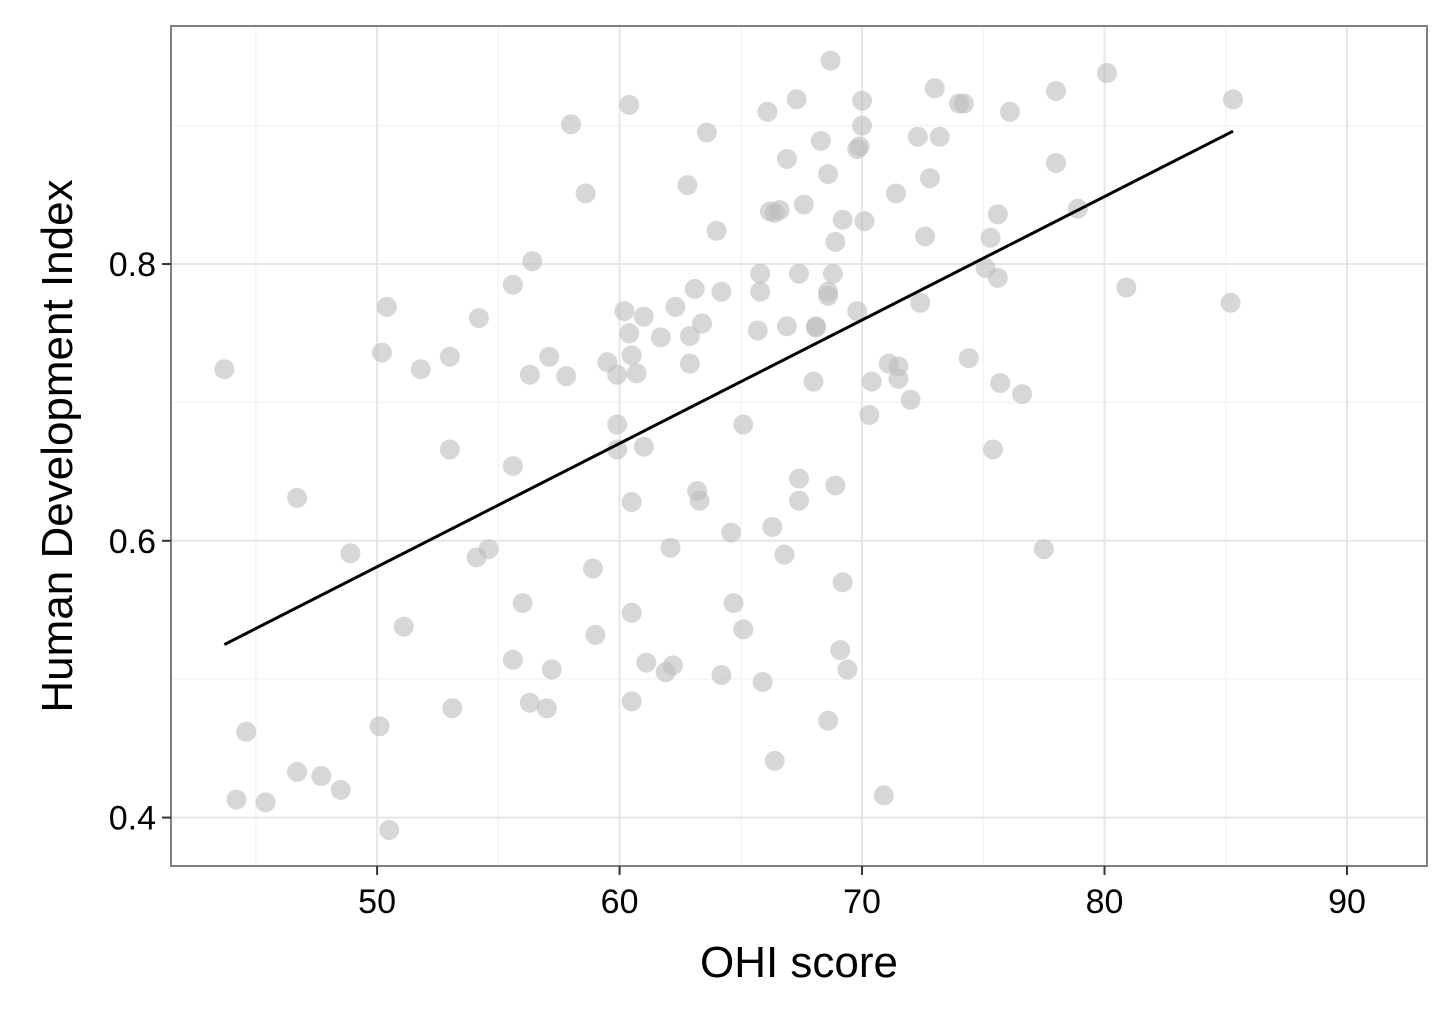  Describe the element at coordinates (132, 265) in the screenshot. I see `y-tick-label: 0.8` at that location.